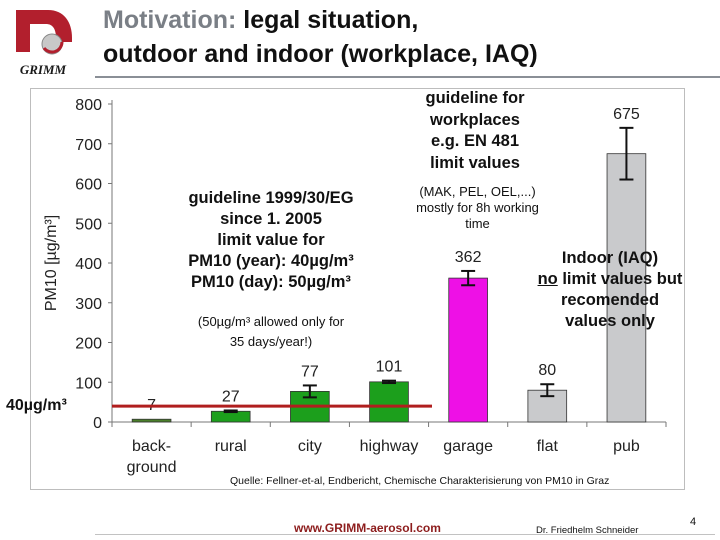  I want to click on y-tick-label: 400, so click(88, 264).